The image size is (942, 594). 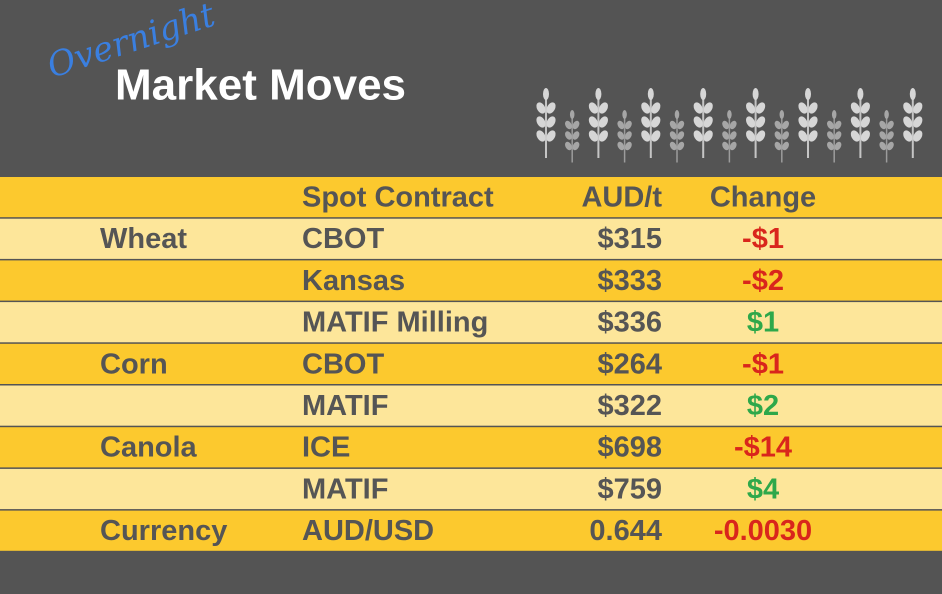 What do you see at coordinates (326, 448) in the screenshot?
I see `contract: ICE` at bounding box center [326, 448].